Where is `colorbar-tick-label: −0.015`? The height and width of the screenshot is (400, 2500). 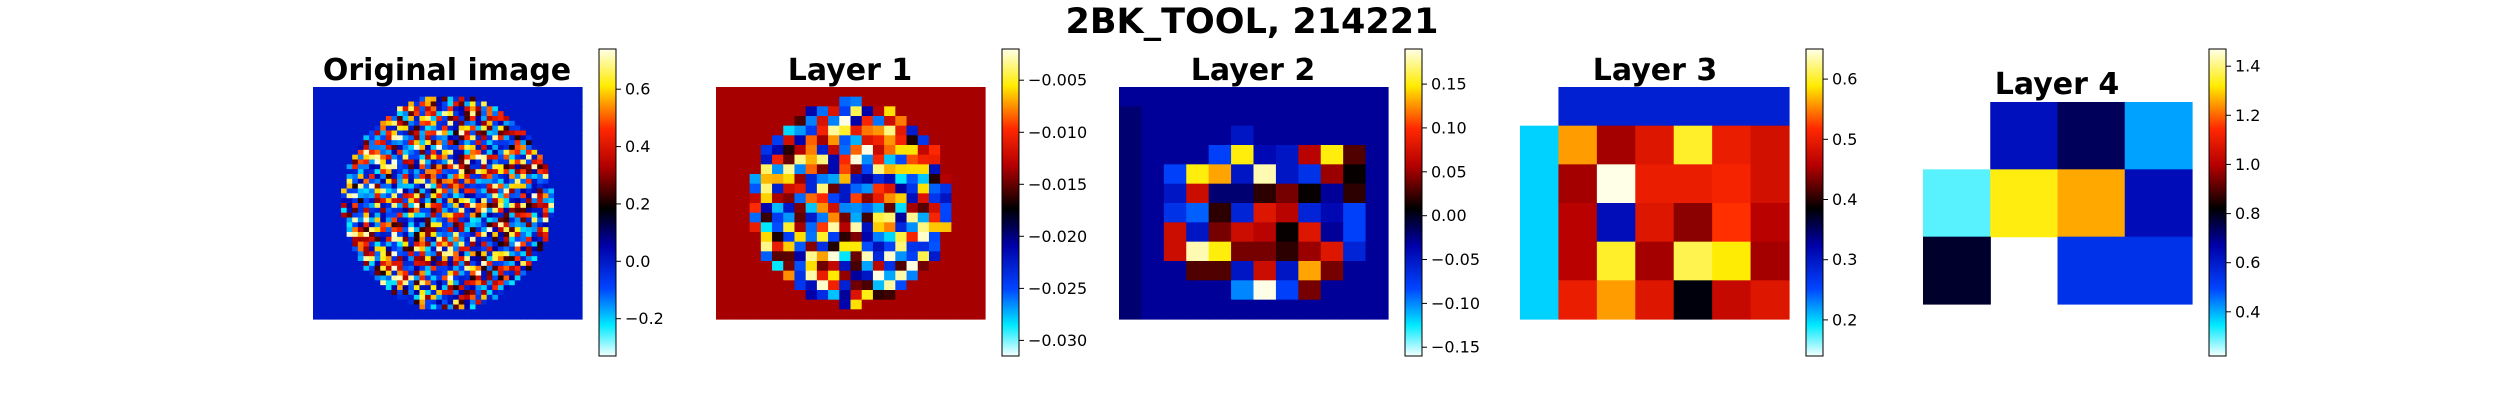 colorbar-tick-label: −0.015 is located at coordinates (1057, 184).